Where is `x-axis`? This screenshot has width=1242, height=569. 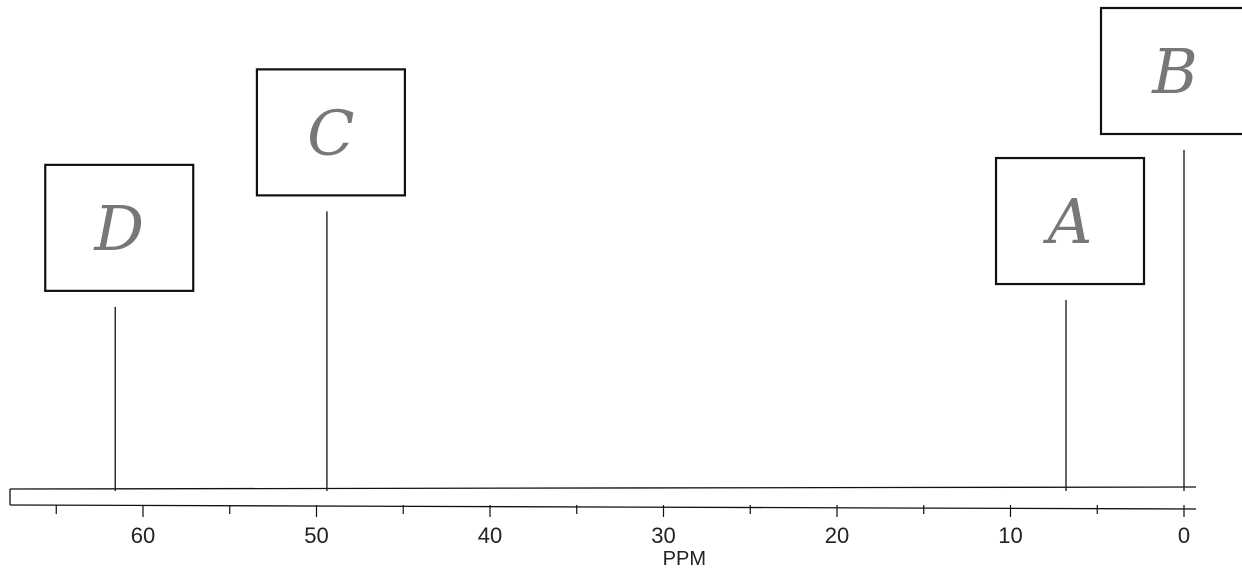
x-axis is located at coordinates (603, 498).